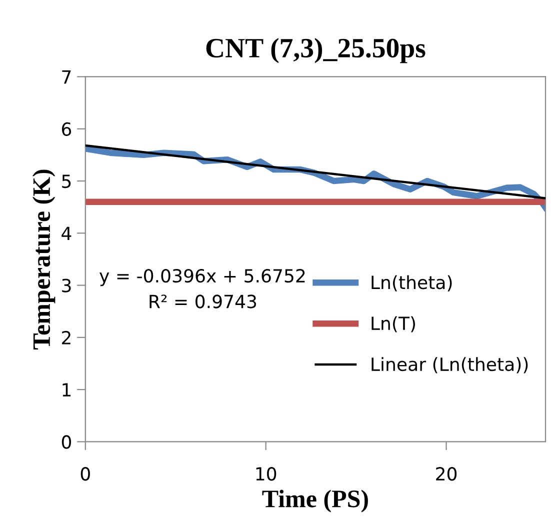 The width and height of the screenshot is (551, 529). Describe the element at coordinates (446, 474) in the screenshot. I see `x-tick-label: 20` at that location.